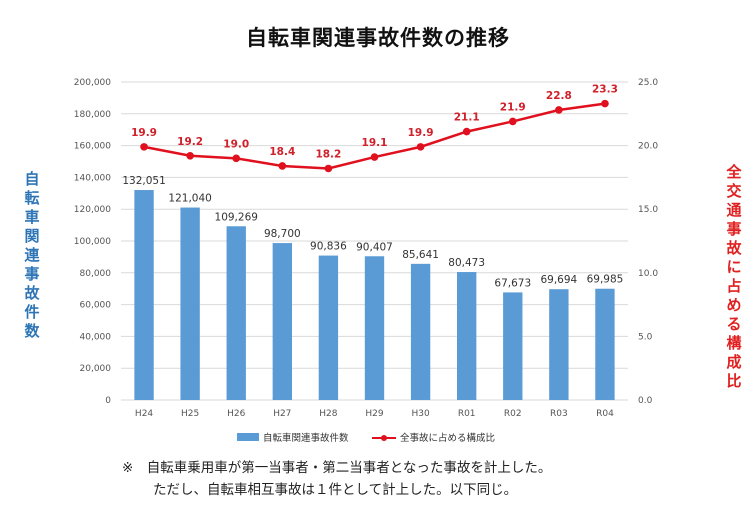 Image resolution: width=756 pixels, height=507 pixels. What do you see at coordinates (32, 255) in the screenshot?
I see `left-axis-label: 自転車関連事故件数` at bounding box center [32, 255].